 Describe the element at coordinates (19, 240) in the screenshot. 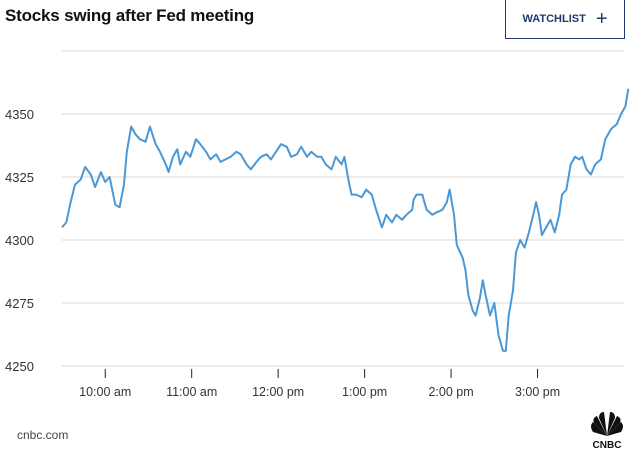

I see `y-tick-label: 4300` at that location.